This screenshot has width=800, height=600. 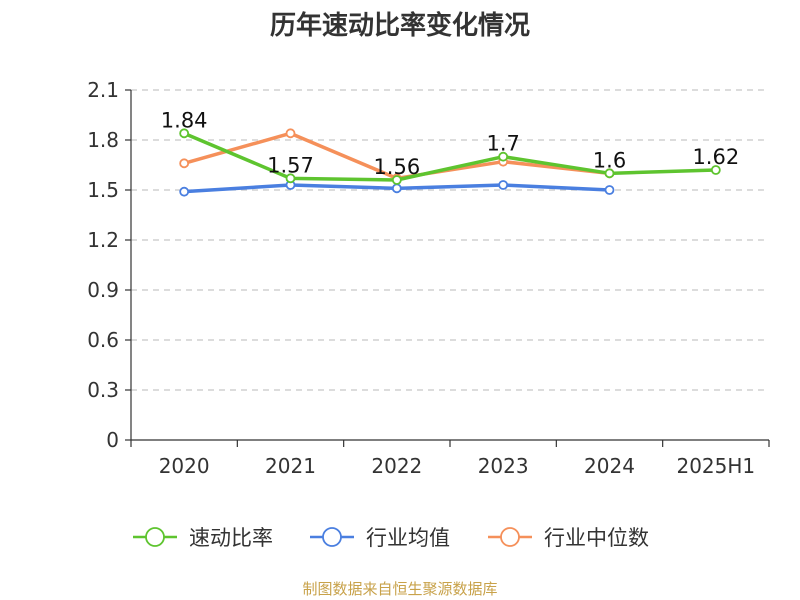 I want to click on data-labels: 1.84 1.57 1.56 1.7 1.6 1.62, so click(x=450, y=143).